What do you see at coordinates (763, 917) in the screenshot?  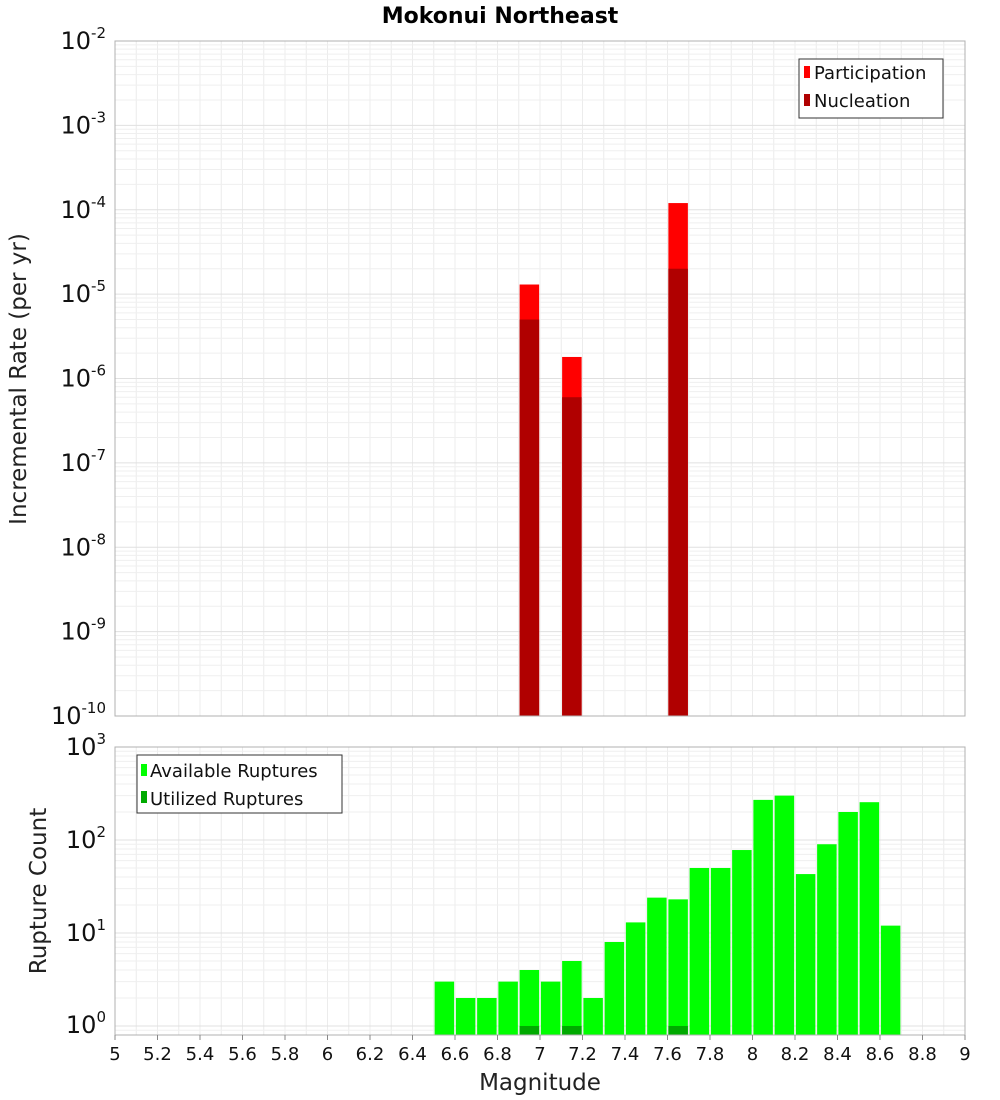 I see `bar-available-ruptures-8.05` at bounding box center [763, 917].